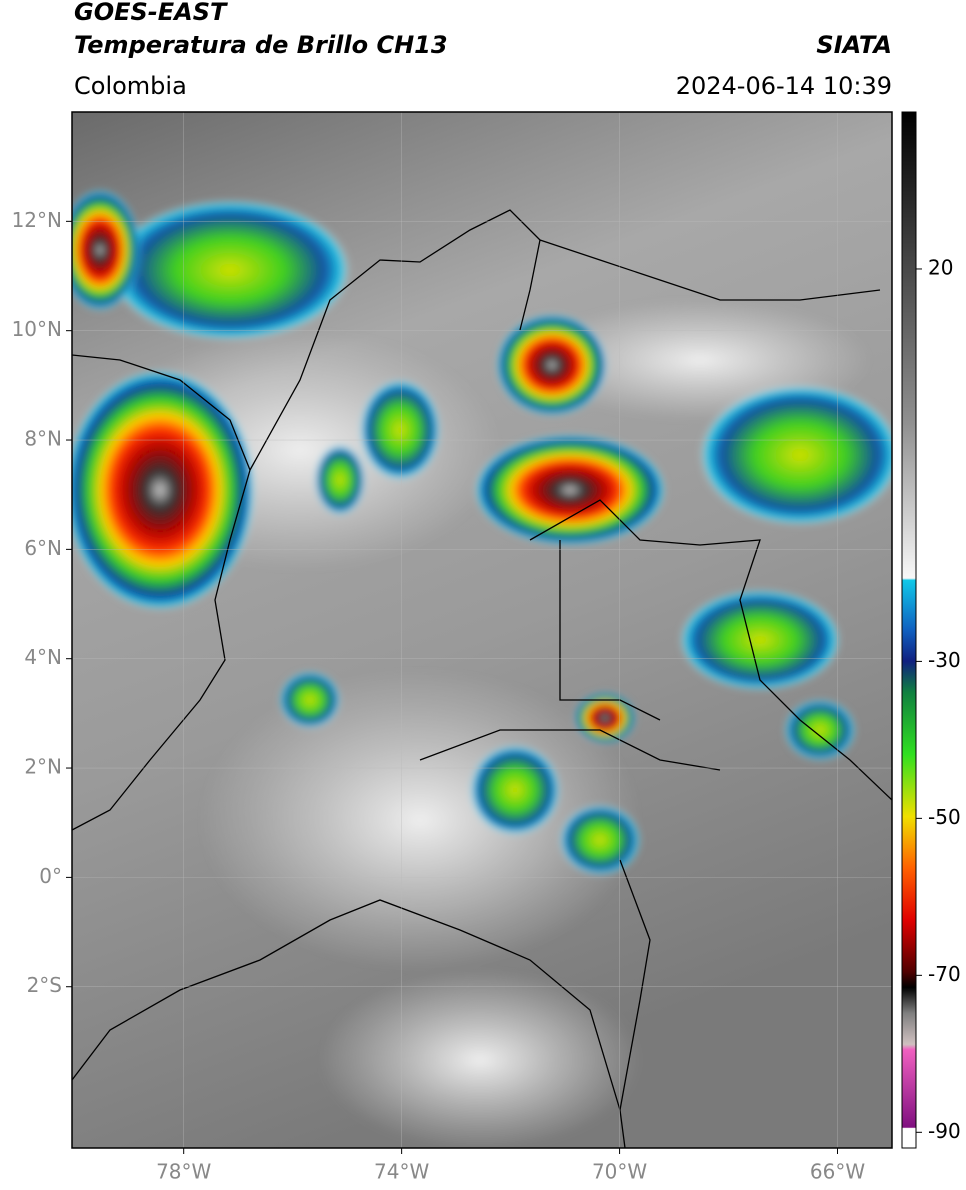 The width and height of the screenshot is (966, 1190). I want to click on y-tick-label: 4°N, so click(43, 657).